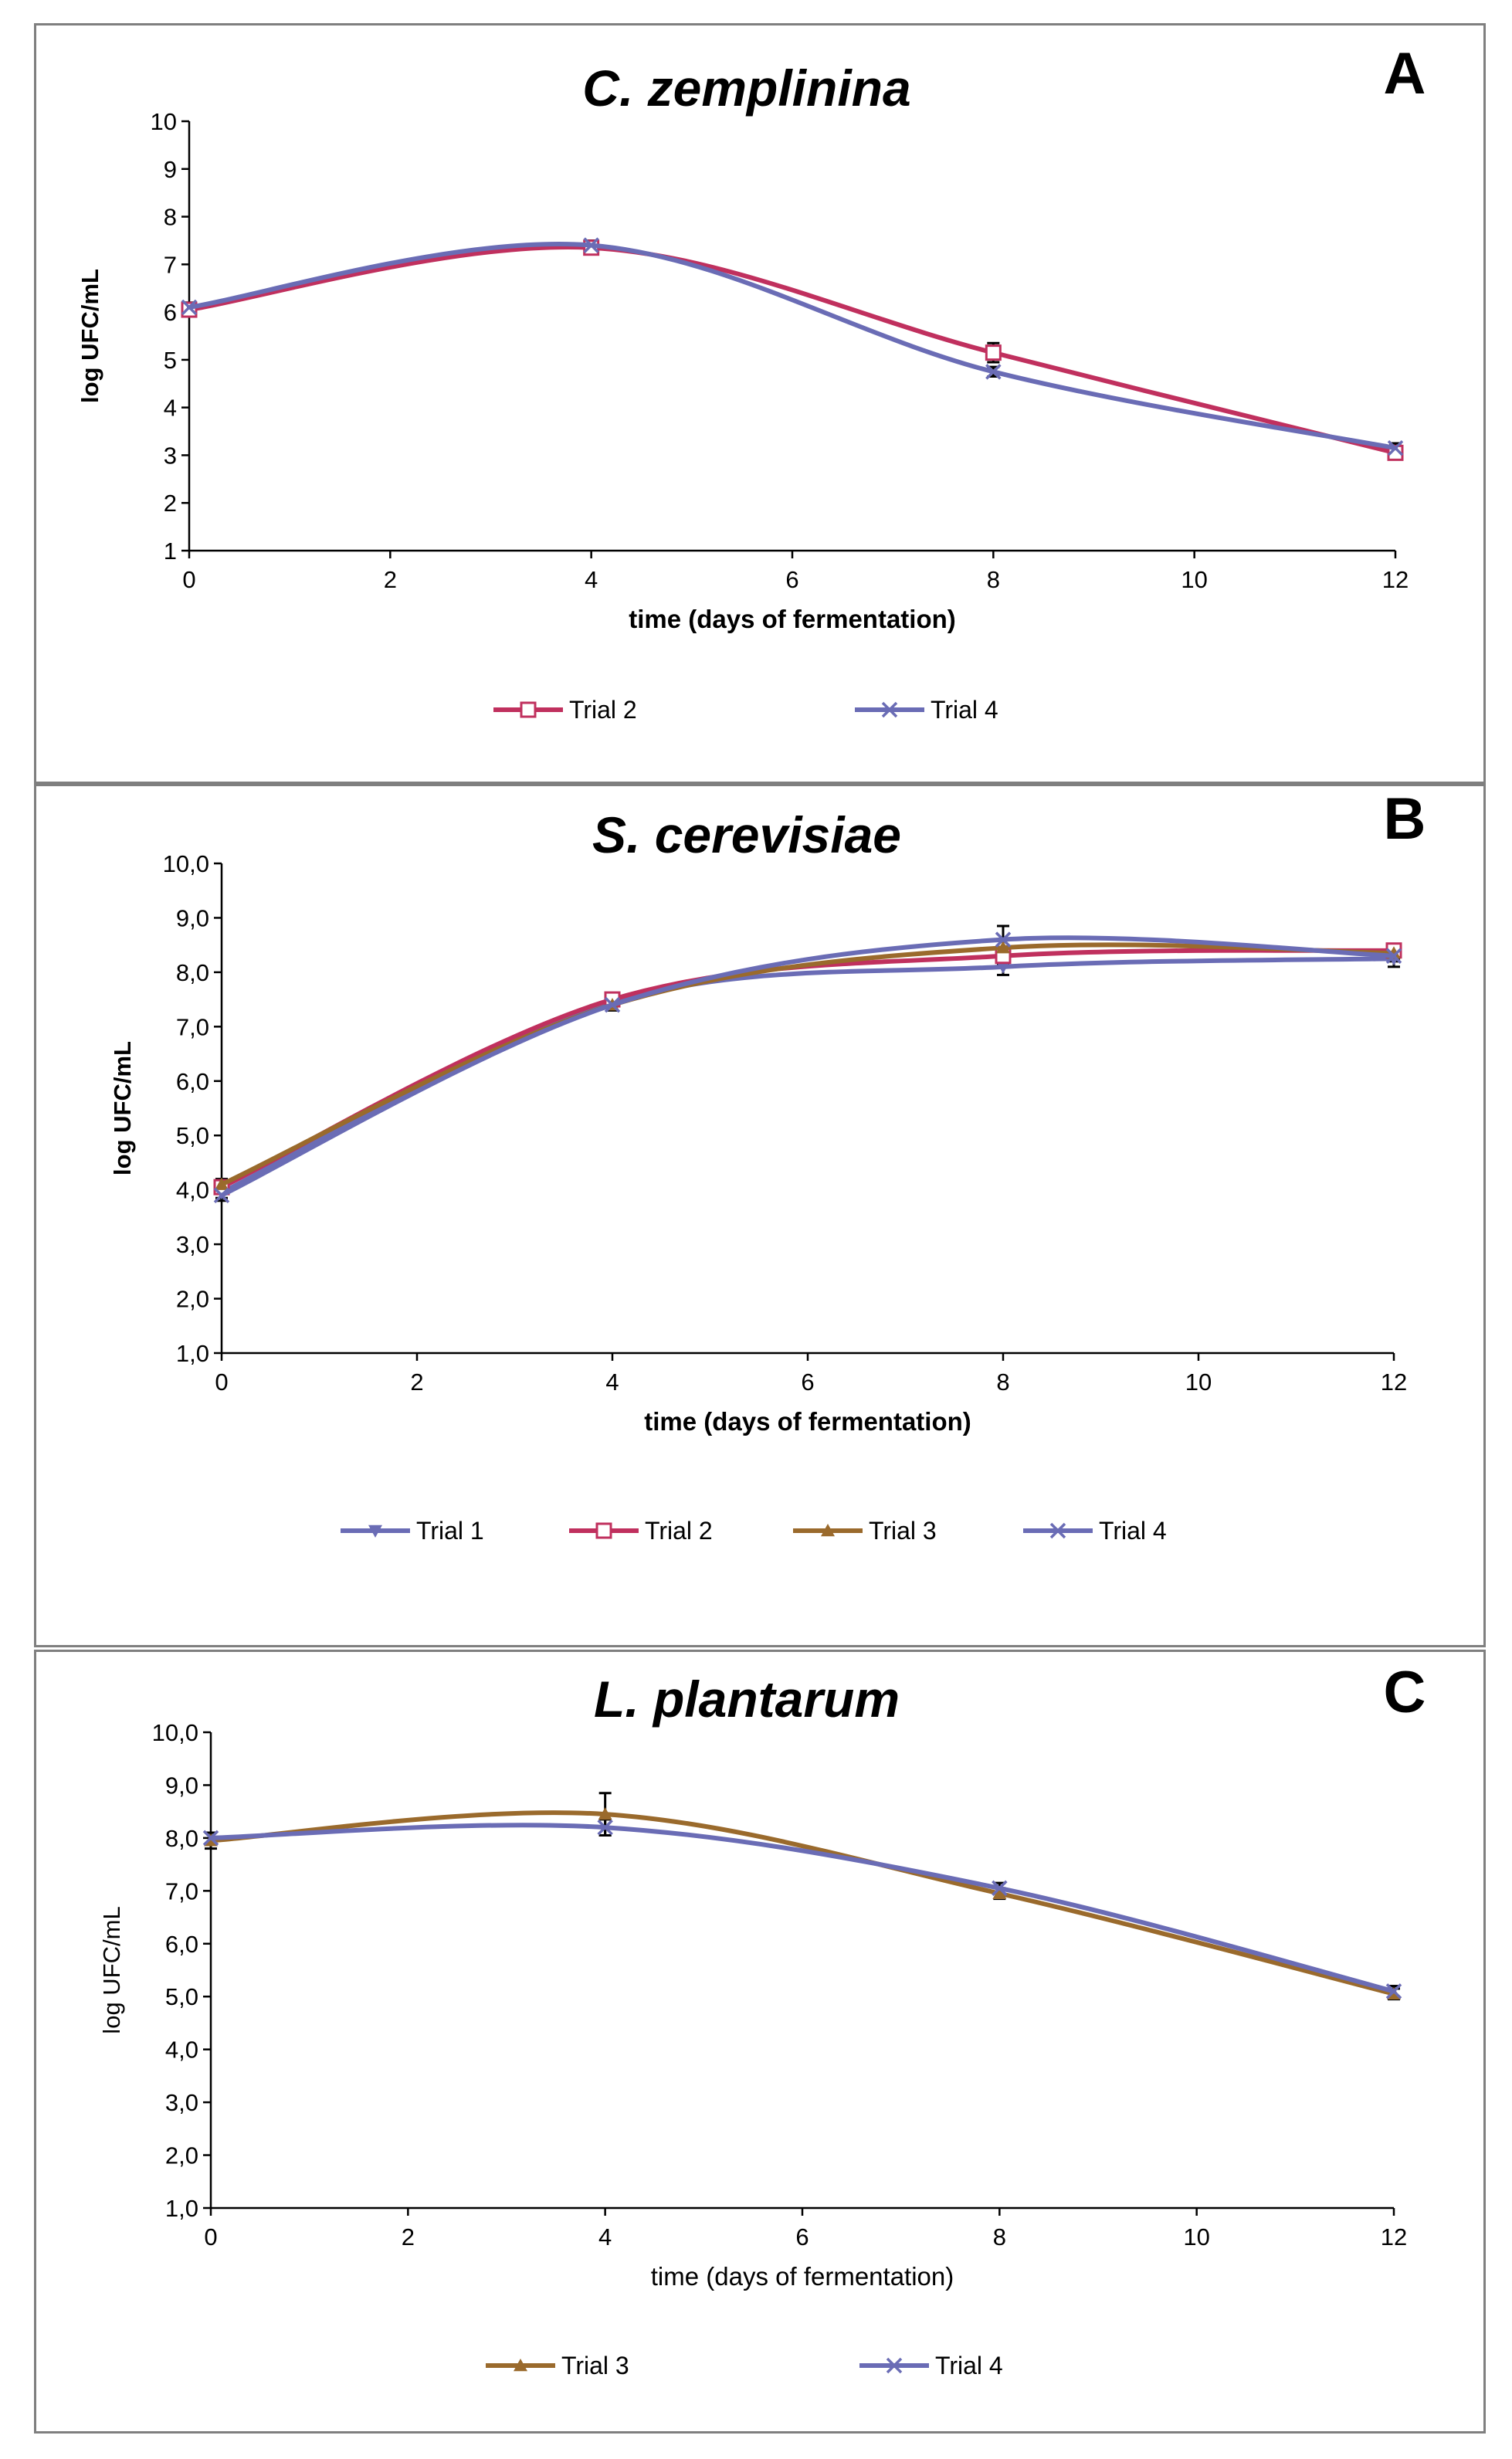  Describe the element at coordinates (1405, 74) in the screenshot. I see `panel-letter: A` at that location.